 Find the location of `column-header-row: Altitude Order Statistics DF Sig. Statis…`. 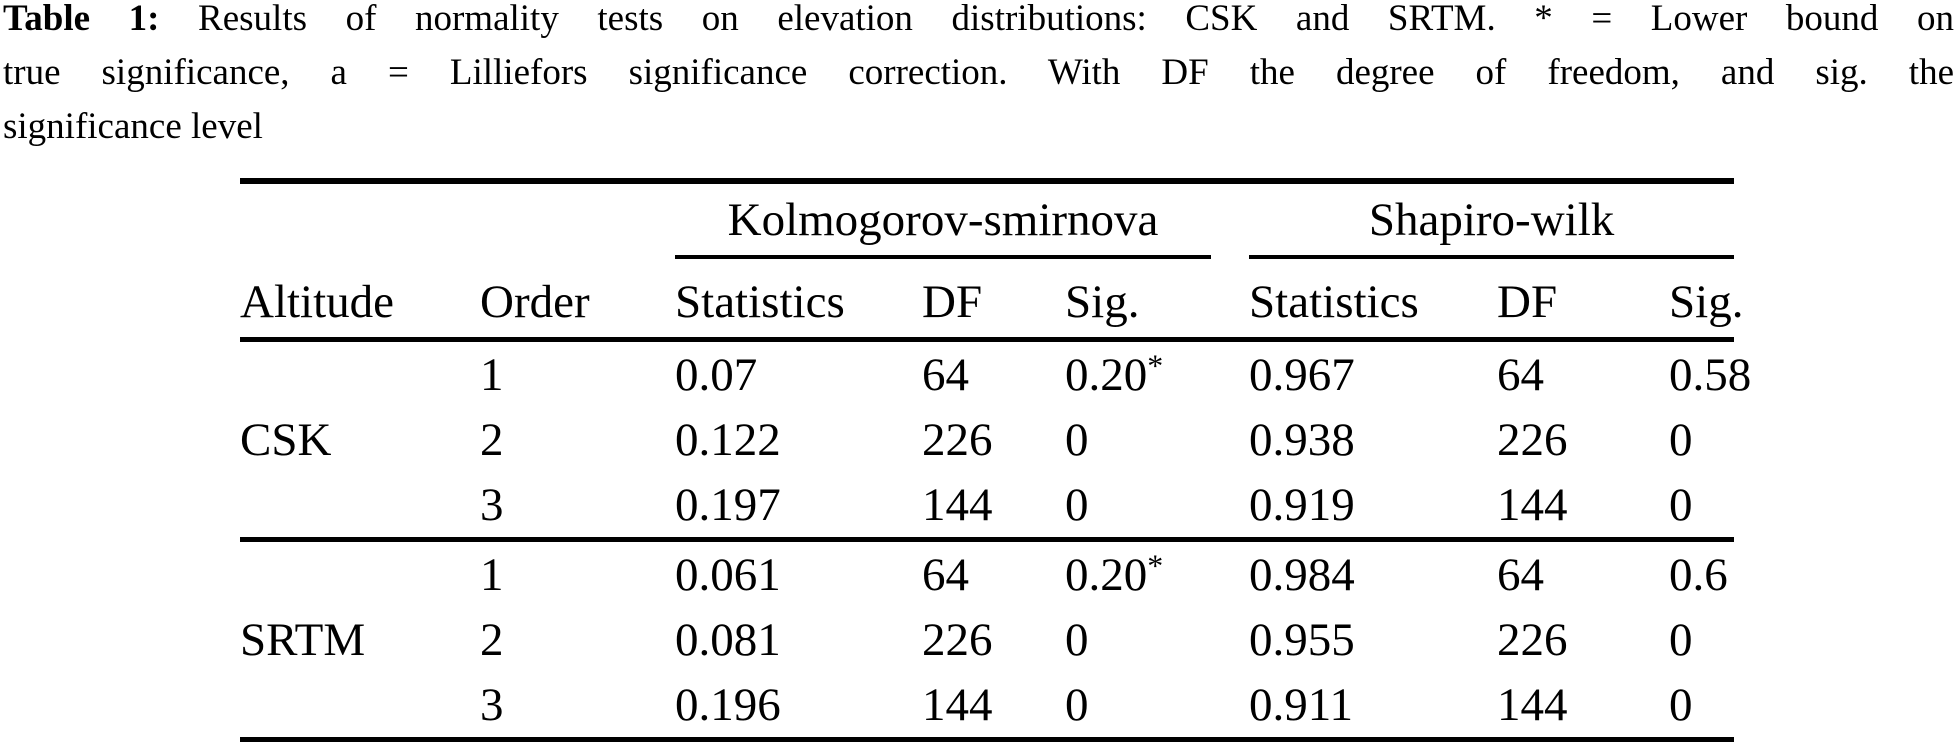

column-header-row: Altitude Order Statistics DF Sig. Statis… is located at coordinates (991, 300).